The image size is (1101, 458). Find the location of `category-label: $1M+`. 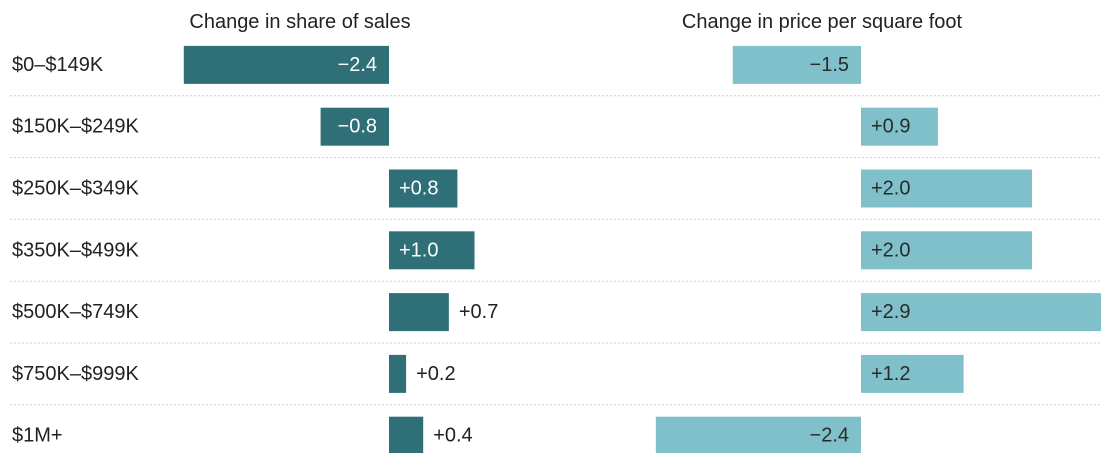

category-label: $1M+ is located at coordinates (37, 436).